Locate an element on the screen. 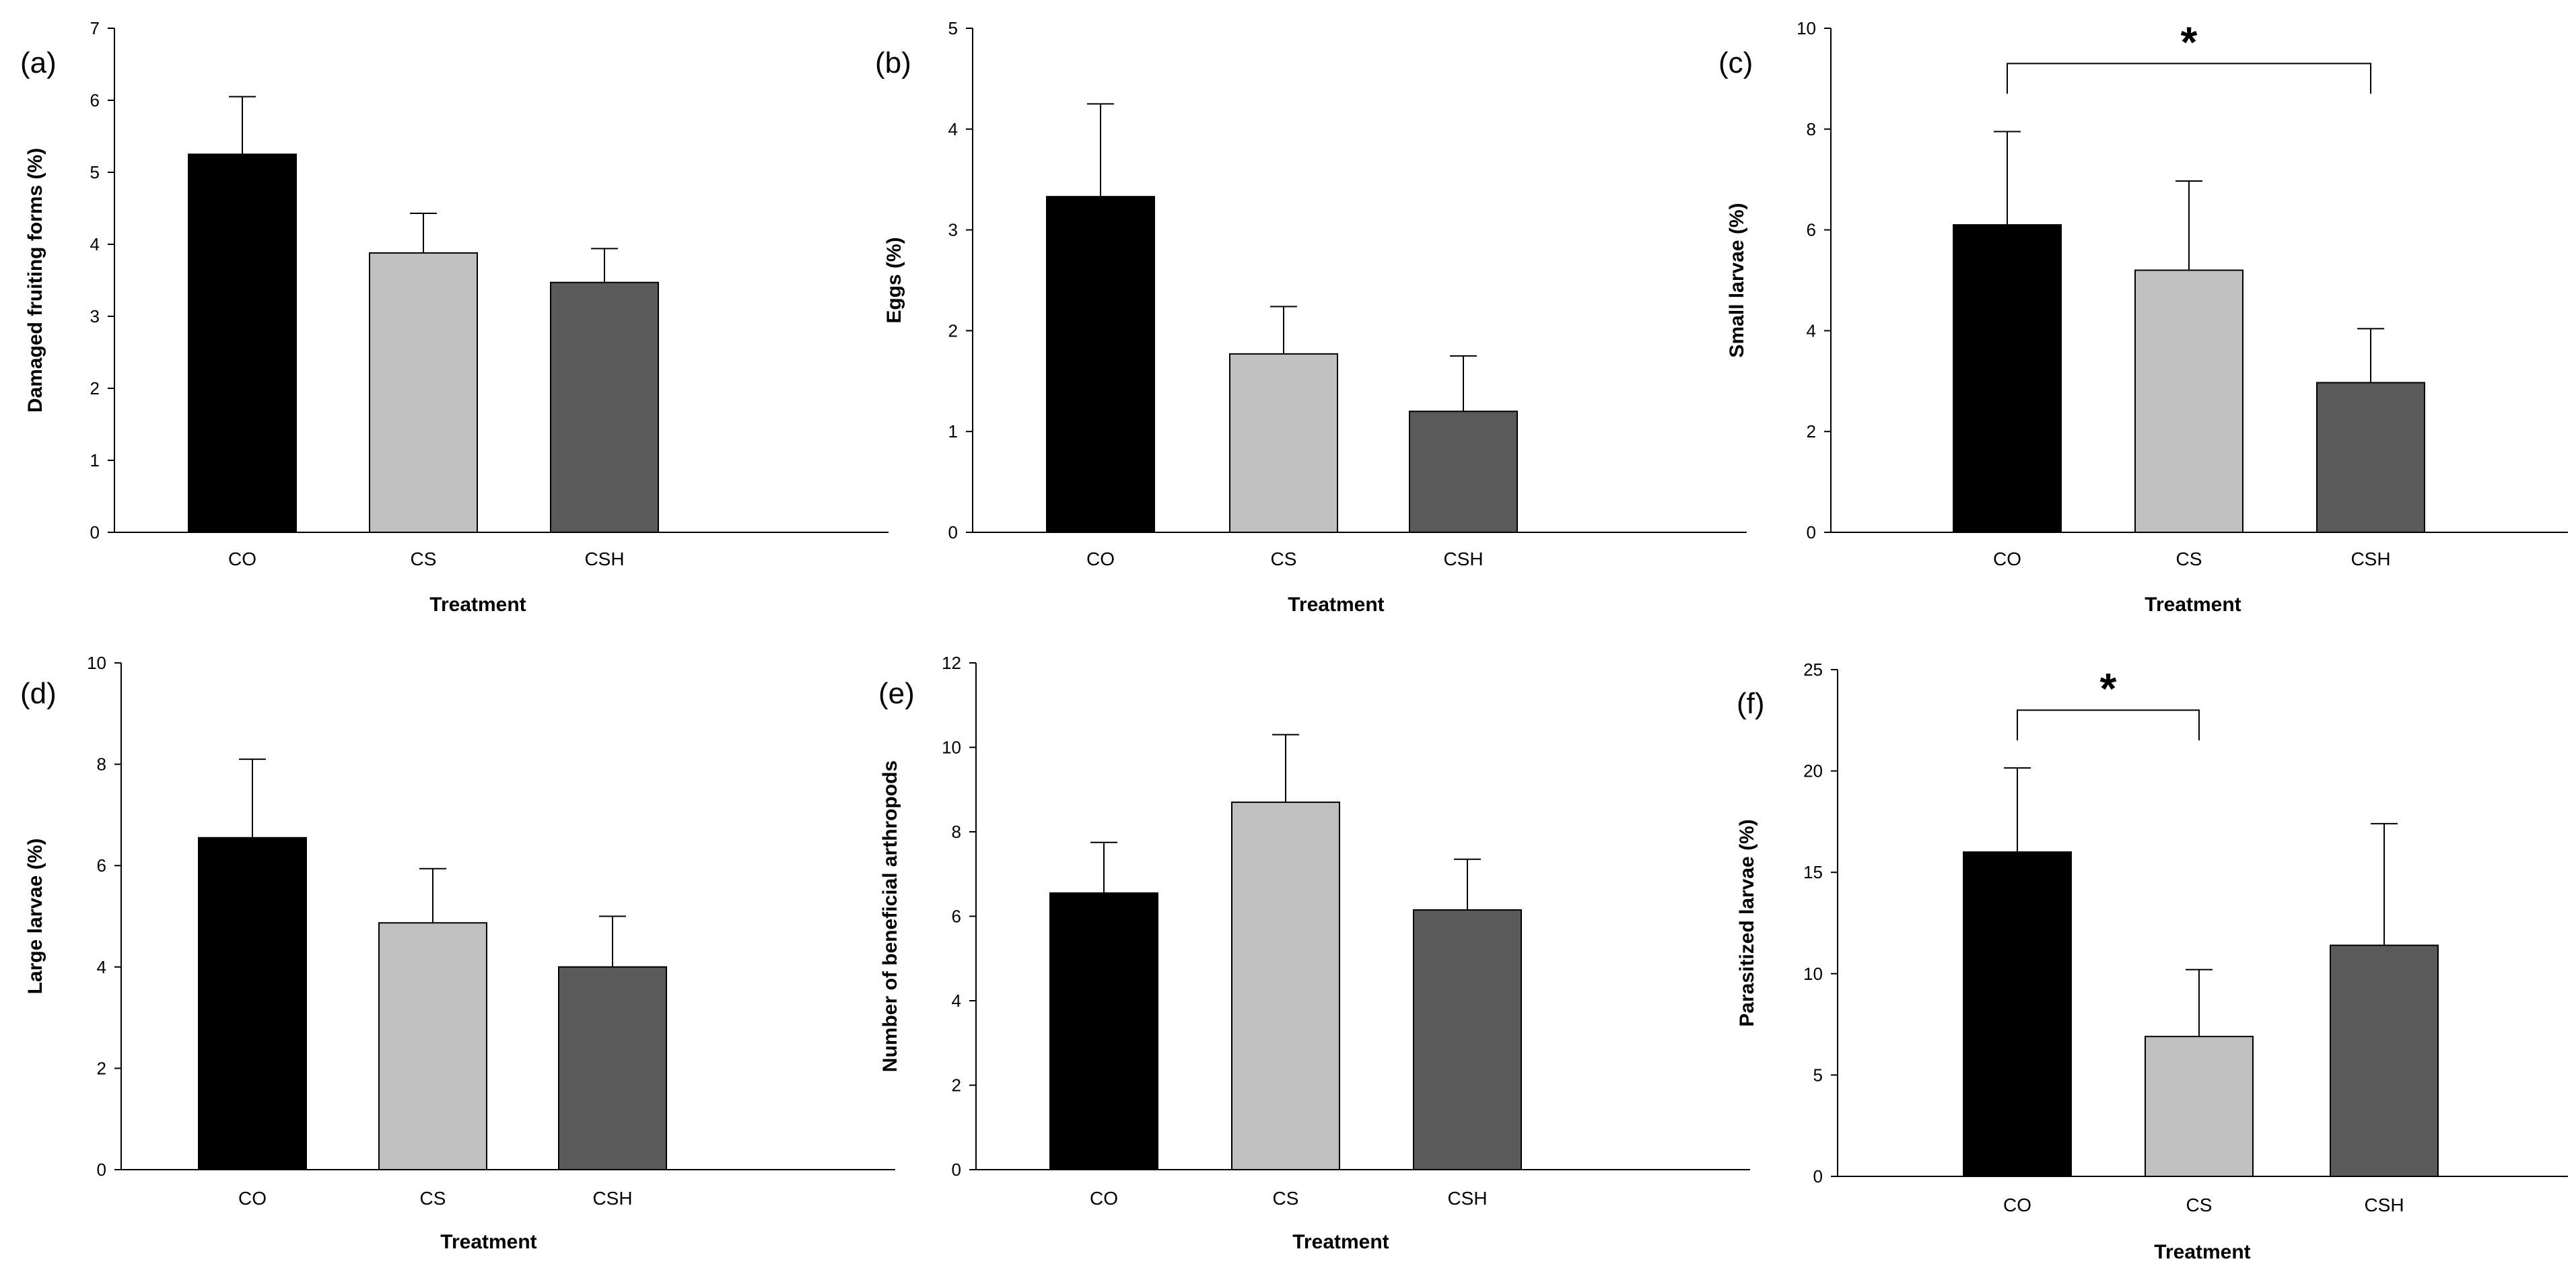 This screenshot has height=1278, width=2576. panel-label: (b) is located at coordinates (893, 62).